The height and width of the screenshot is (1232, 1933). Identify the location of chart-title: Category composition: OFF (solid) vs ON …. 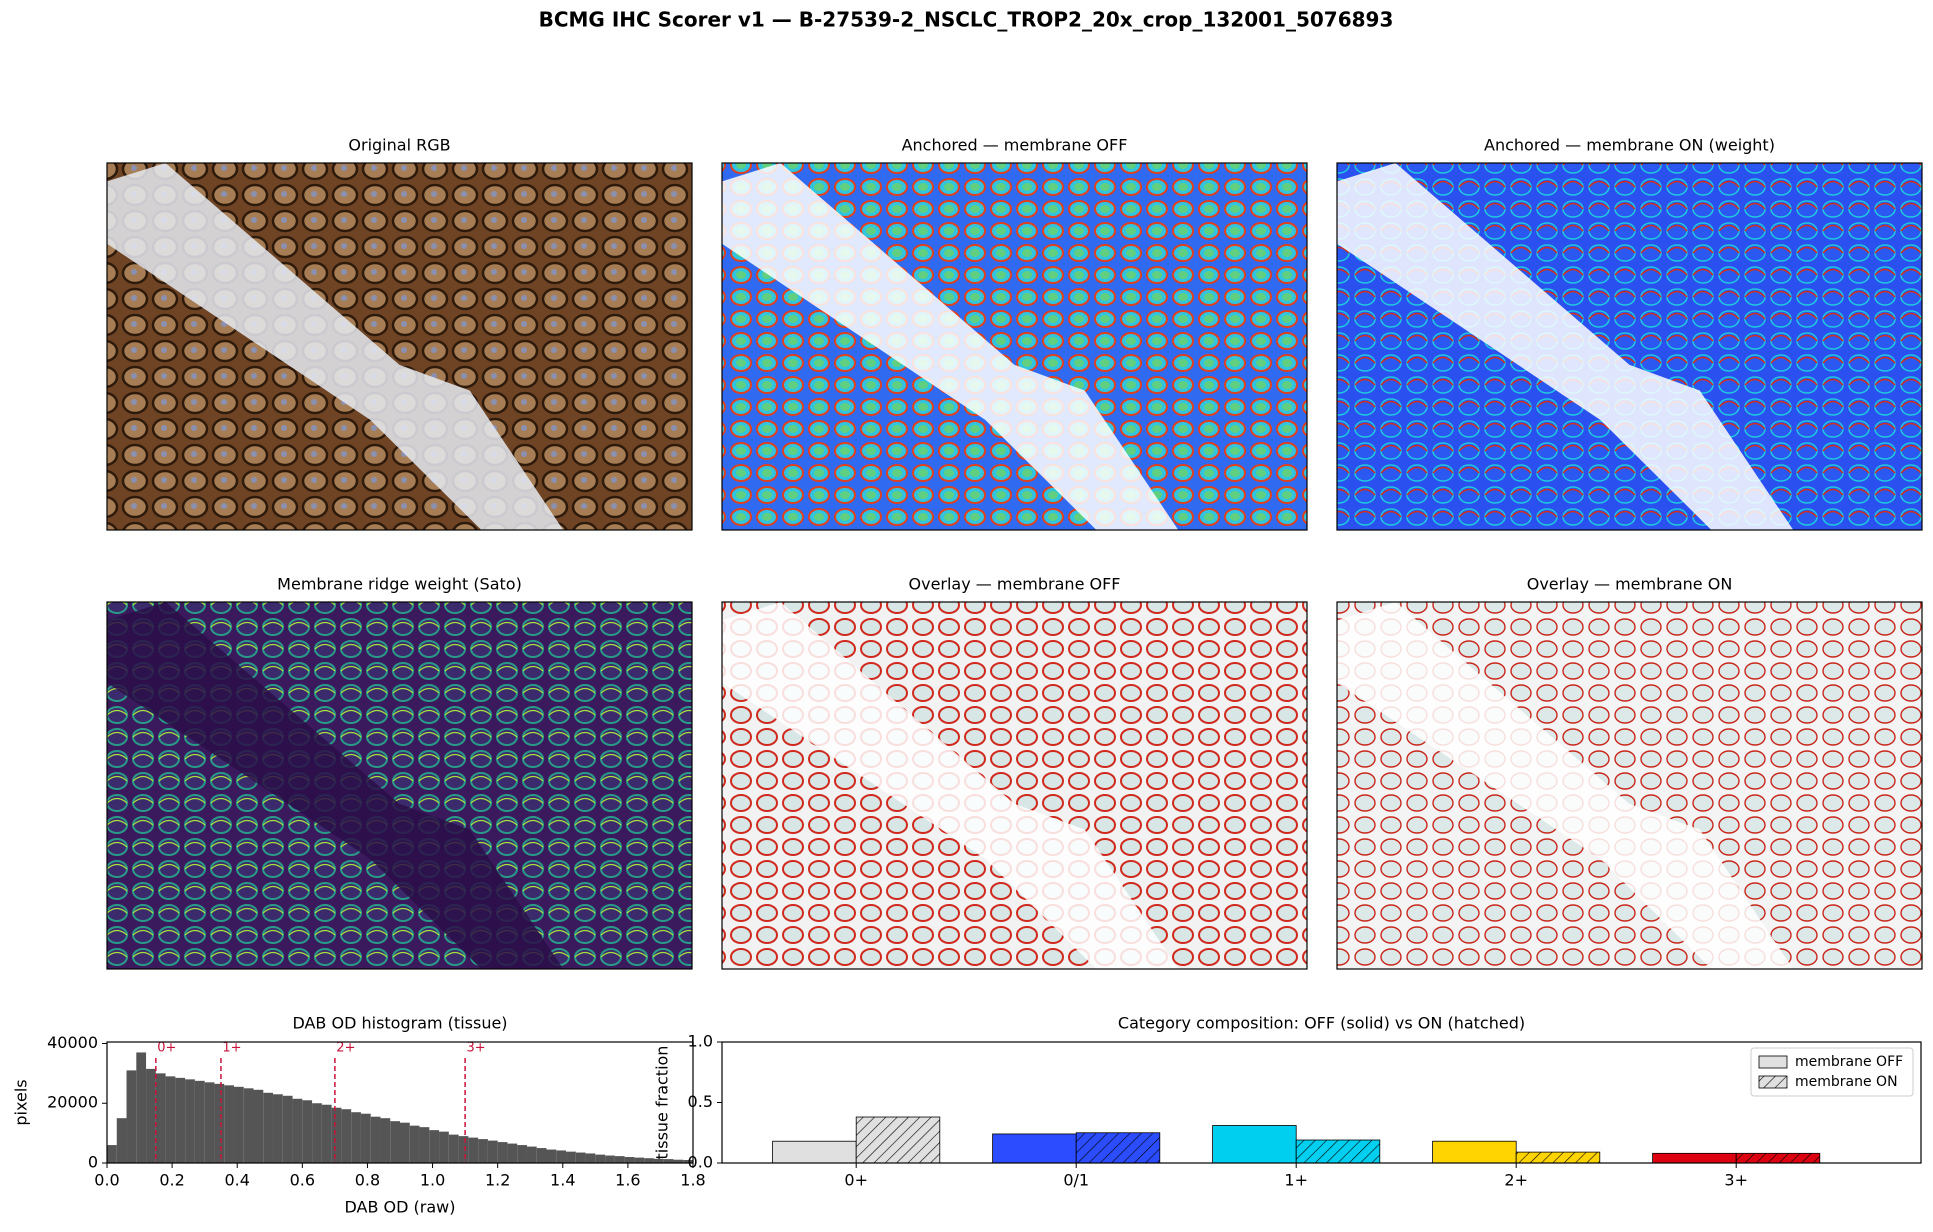
(1321, 1023).